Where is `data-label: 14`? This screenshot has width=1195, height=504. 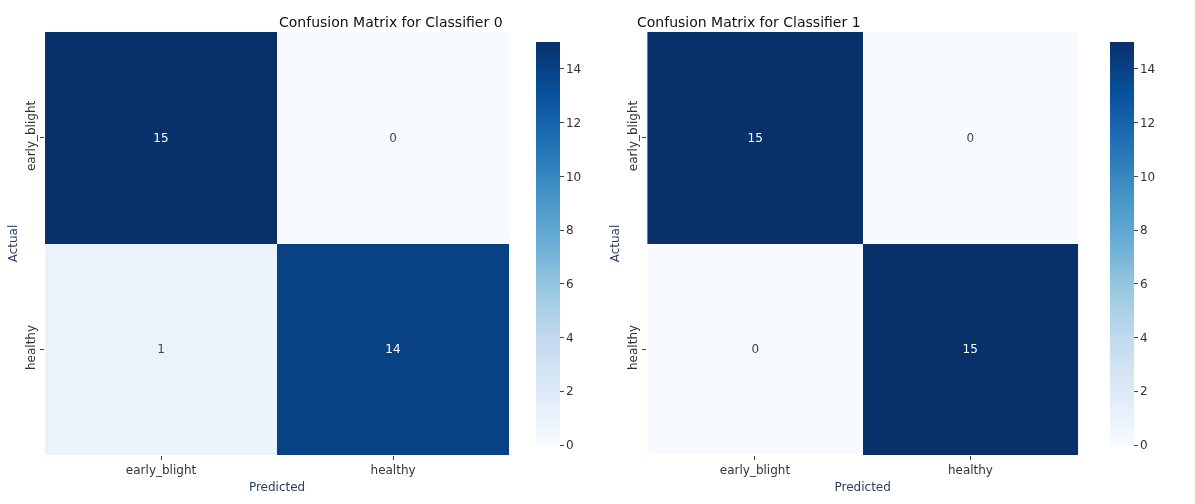
data-label: 14 is located at coordinates (393, 349).